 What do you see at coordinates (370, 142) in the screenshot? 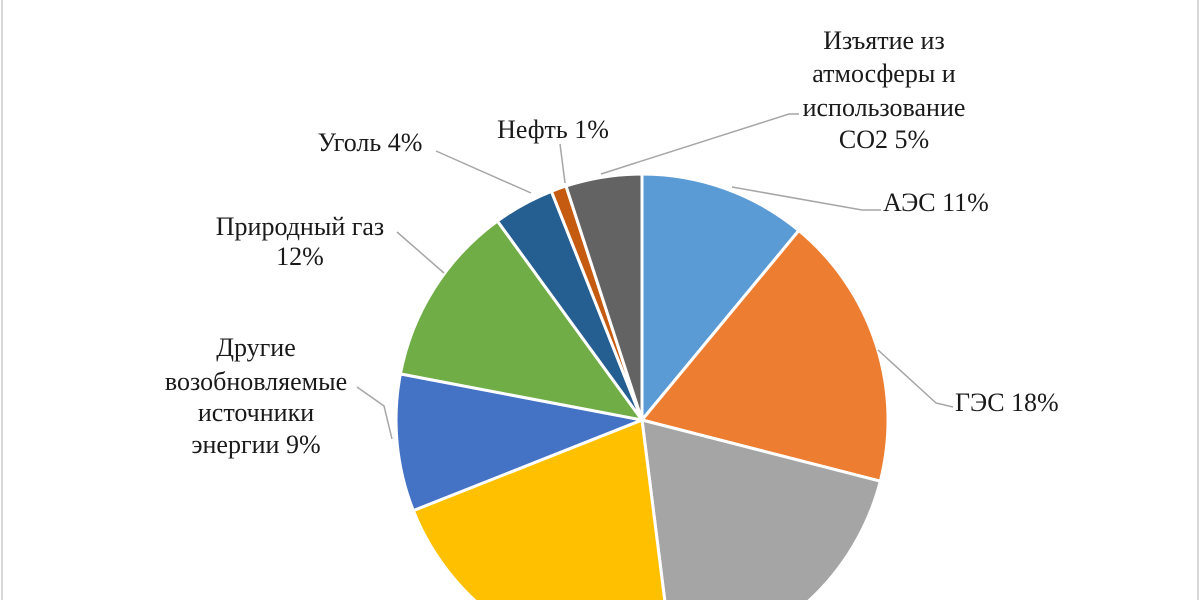
I see `data-label-coal: Уголь 4%` at bounding box center [370, 142].